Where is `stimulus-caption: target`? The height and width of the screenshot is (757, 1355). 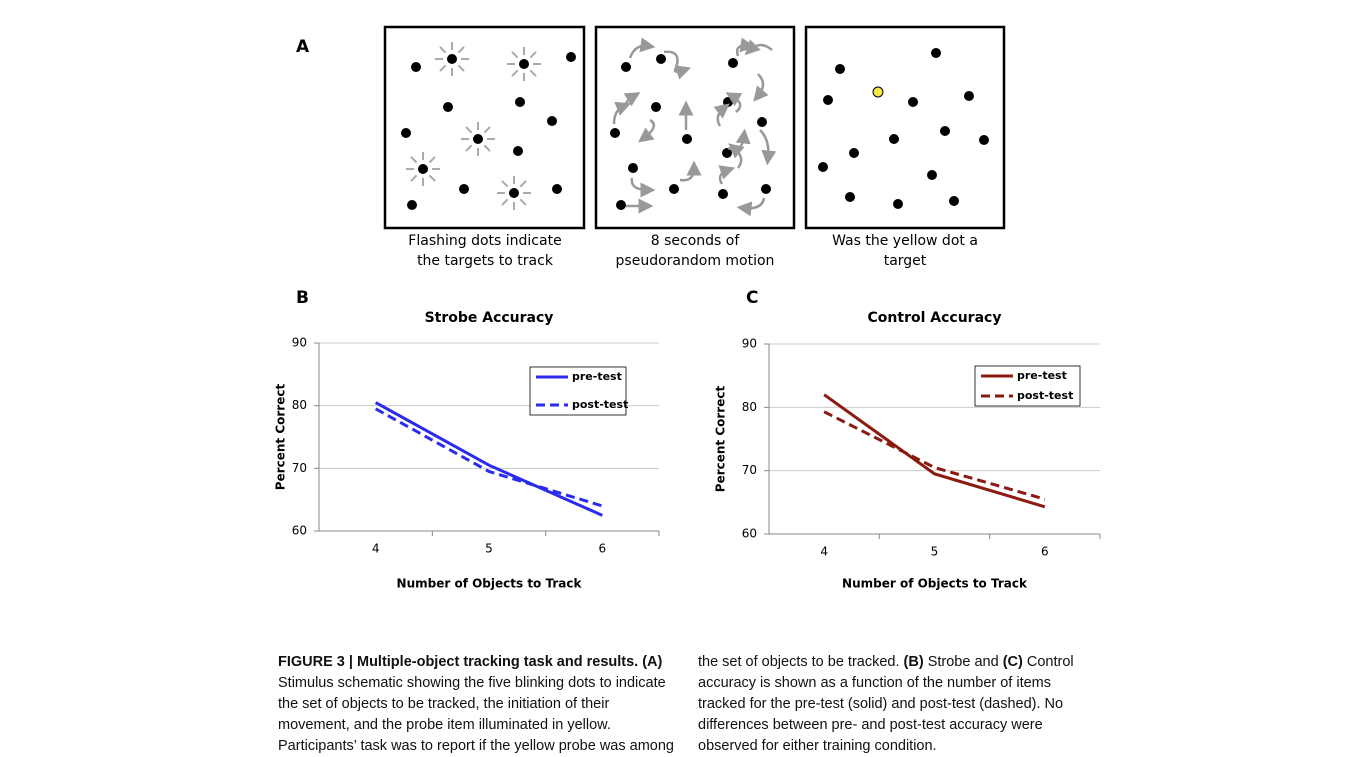 stimulus-caption: target is located at coordinates (905, 261).